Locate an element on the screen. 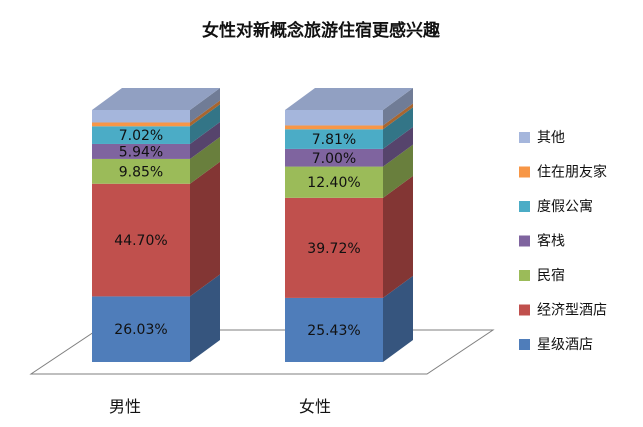  category-labels: 男性 女性 is located at coordinates (220, 406).